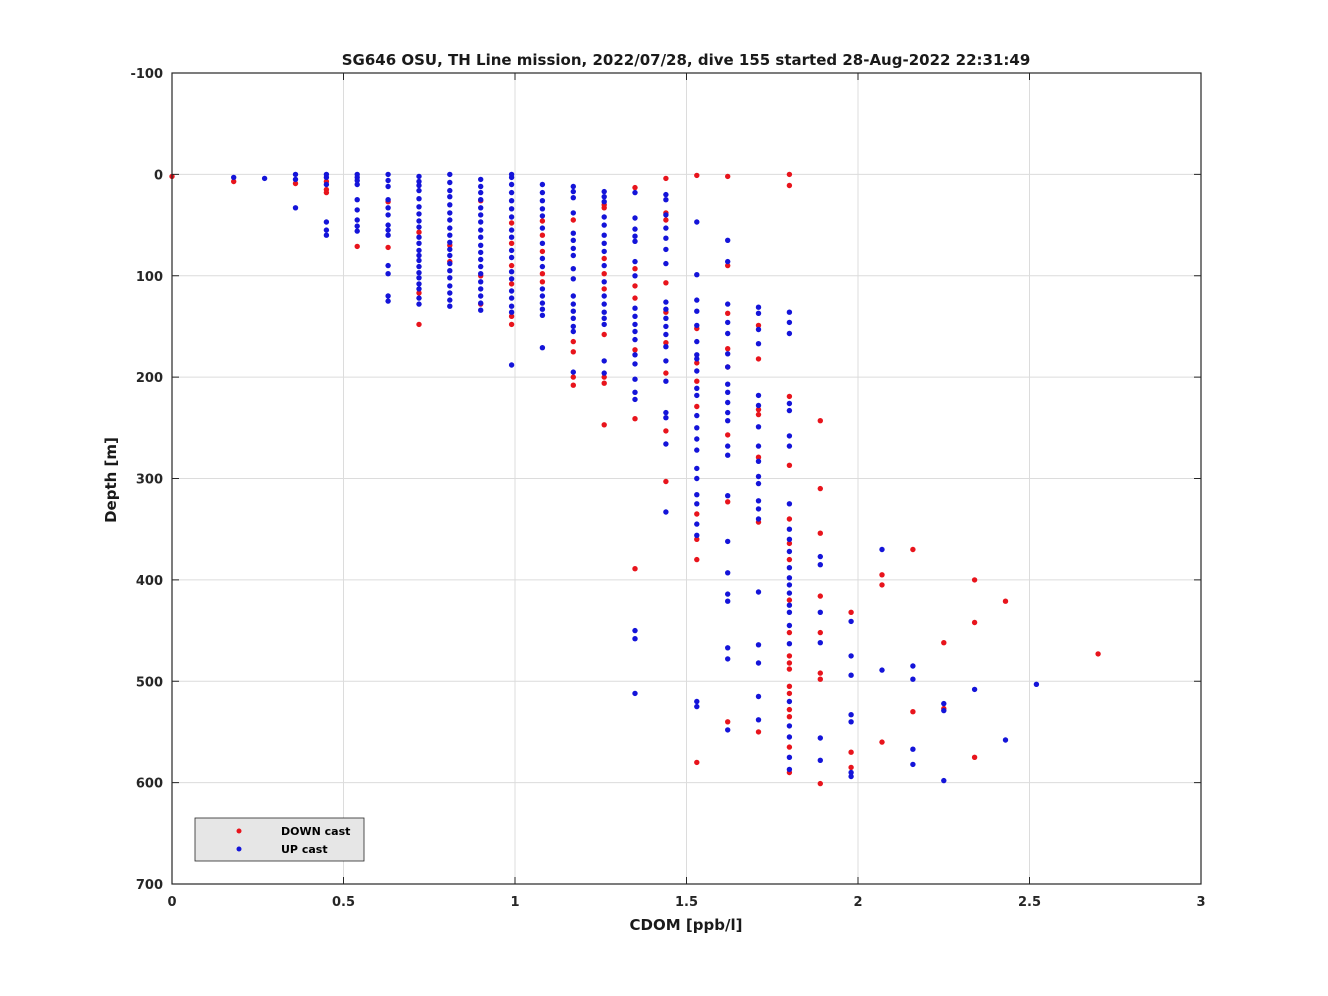 This screenshot has width=1328, height=996. Describe the element at coordinates (686, 902) in the screenshot. I see `x-tick-labels: 0 0.5 1 1.5 2 2.5 3` at that location.